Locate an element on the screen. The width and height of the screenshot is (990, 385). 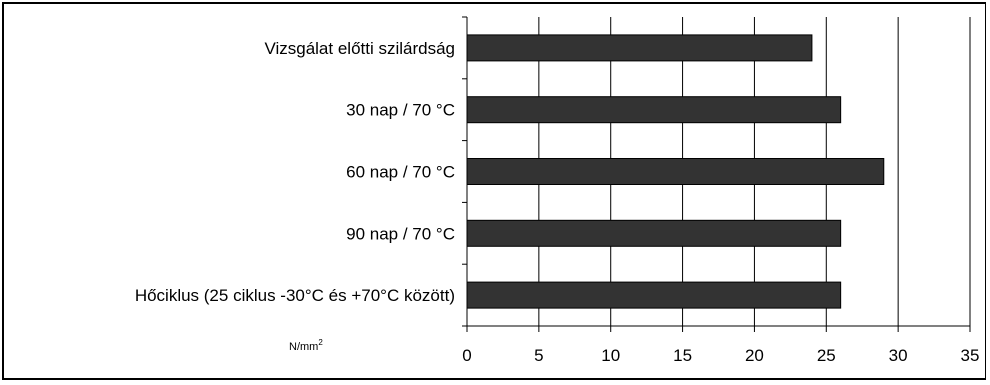
x-tick-label: 15 is located at coordinates (682, 355).